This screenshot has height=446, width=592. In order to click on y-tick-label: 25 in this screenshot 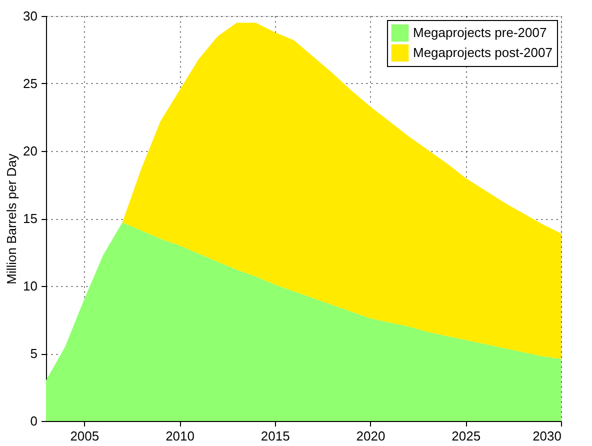, I will do `click(30, 83)`.